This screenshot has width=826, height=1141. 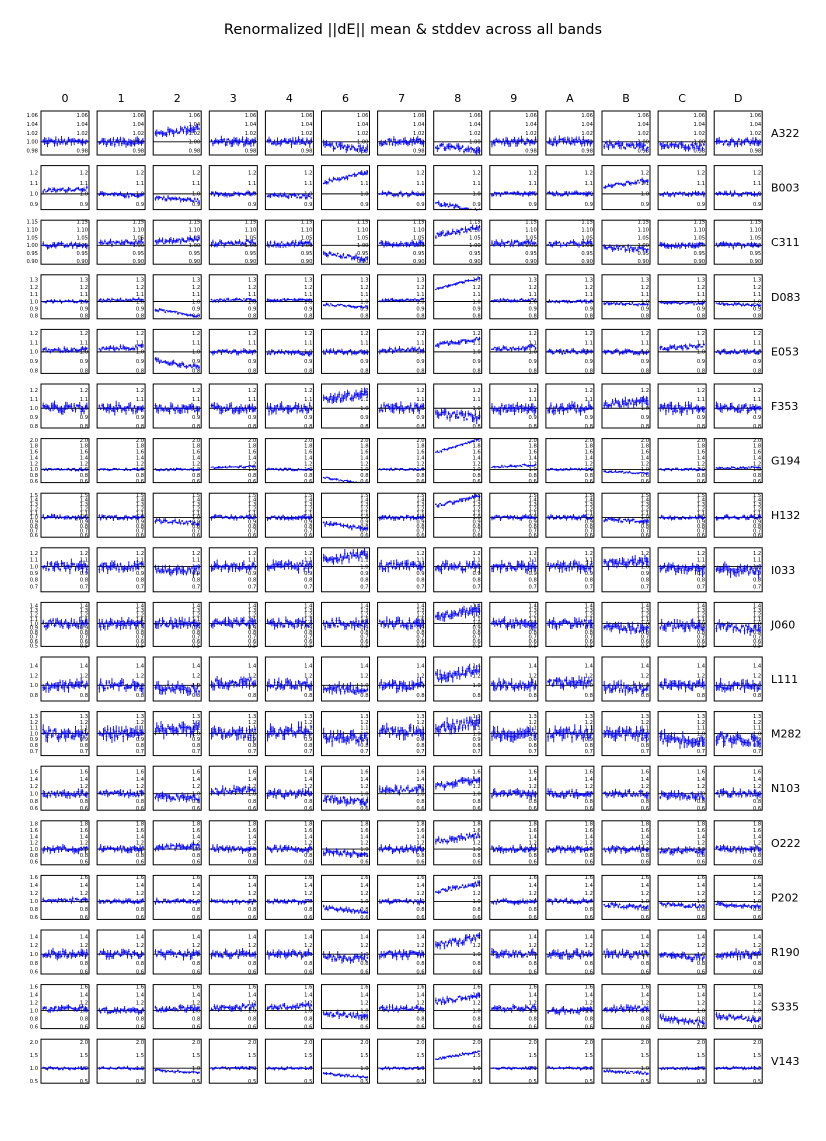 What do you see at coordinates (32, 134) in the screenshot?
I see `y-tick-label: 1.02` at bounding box center [32, 134].